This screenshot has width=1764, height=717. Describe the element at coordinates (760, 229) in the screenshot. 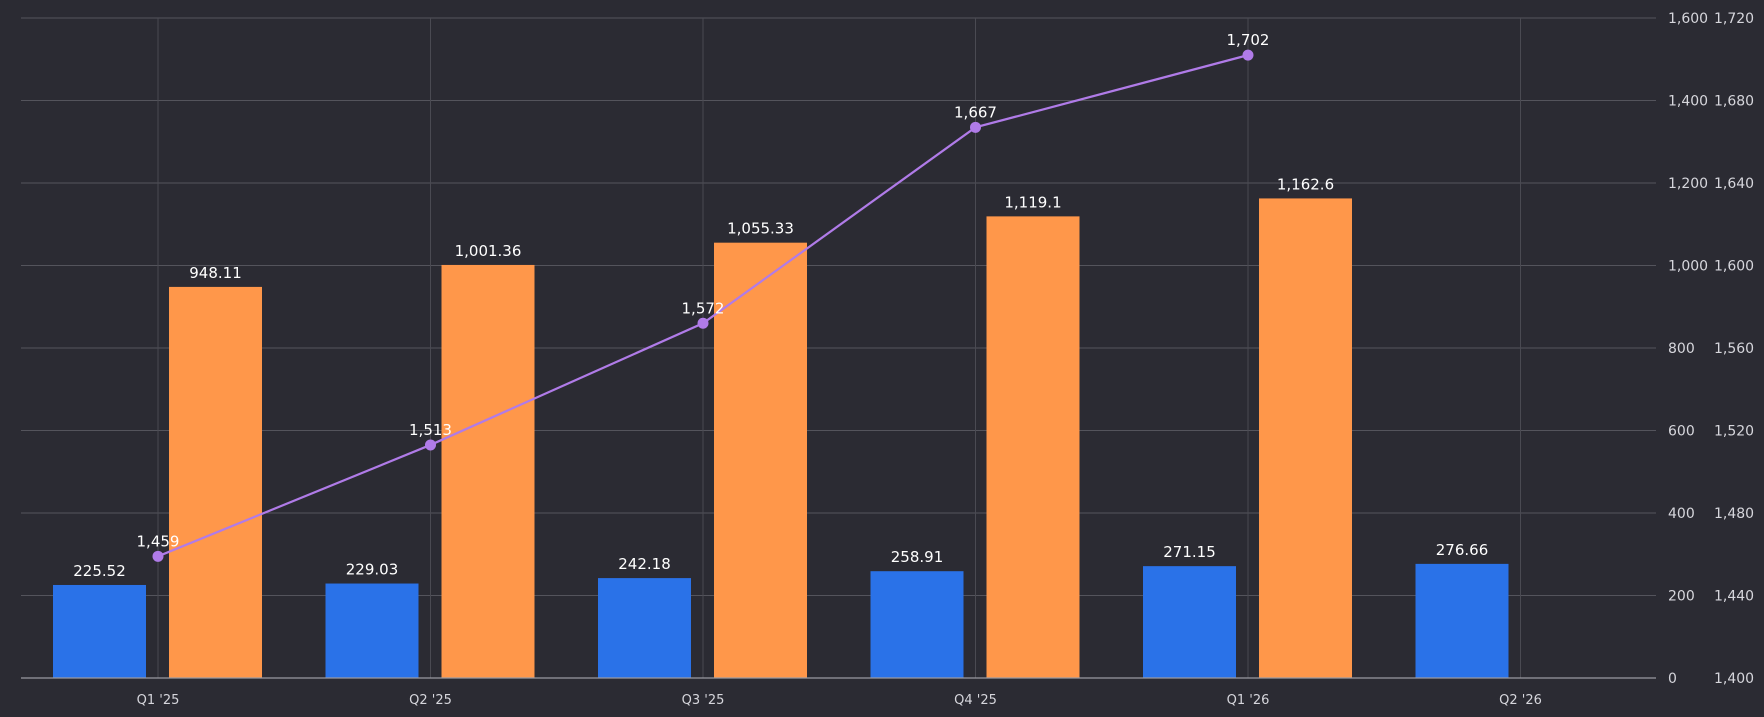

I see `bar-value-label: 1,055.33` at that location.